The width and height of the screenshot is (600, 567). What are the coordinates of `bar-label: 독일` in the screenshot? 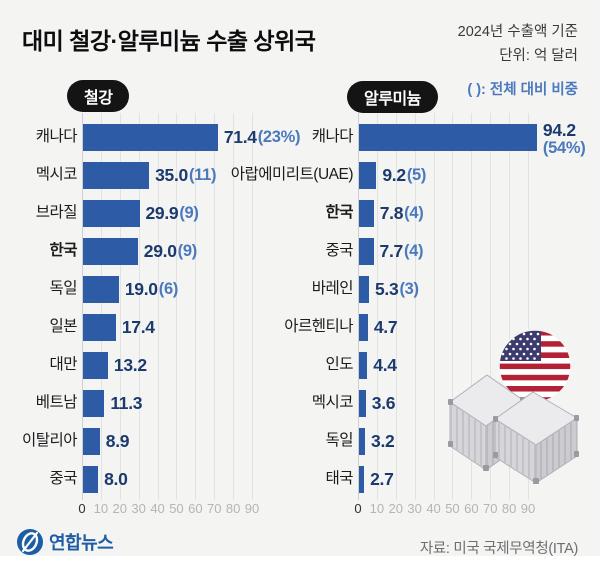 It's located at (339, 440).